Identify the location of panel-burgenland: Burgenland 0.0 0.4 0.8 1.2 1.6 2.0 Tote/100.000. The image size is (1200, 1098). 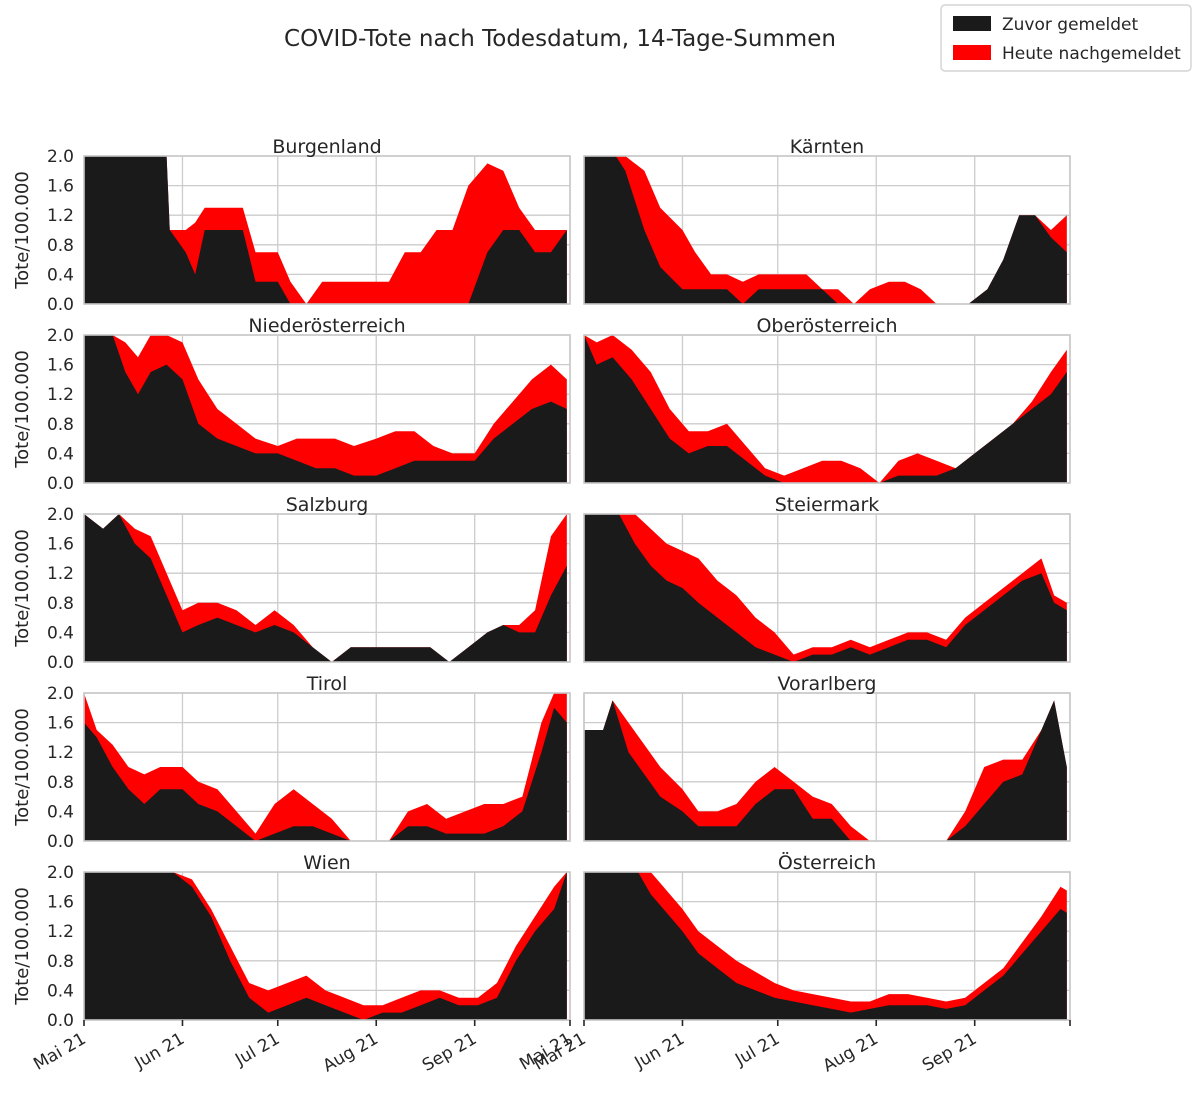
(291, 225).